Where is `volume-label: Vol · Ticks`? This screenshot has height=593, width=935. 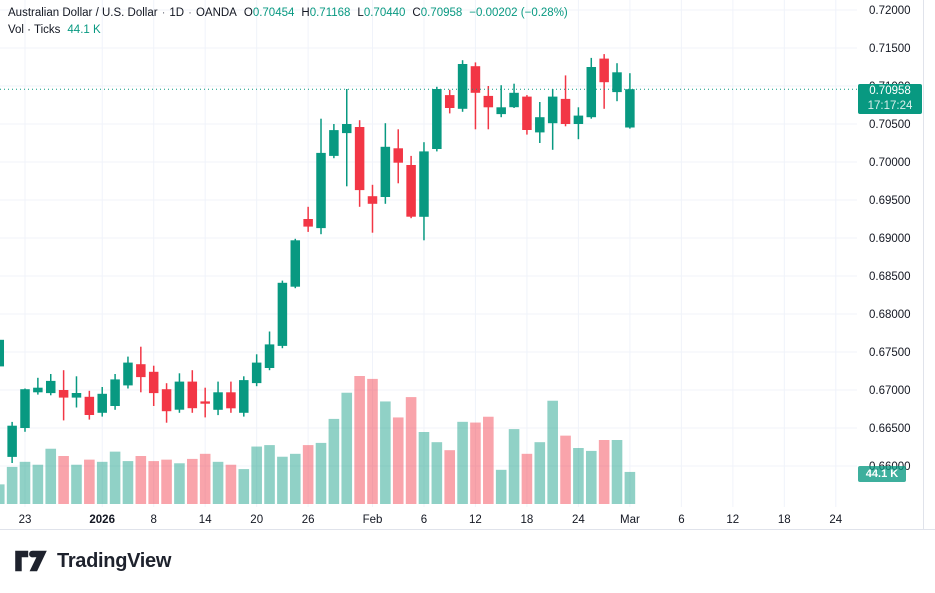 volume-label: Vol · Ticks is located at coordinates (34, 30).